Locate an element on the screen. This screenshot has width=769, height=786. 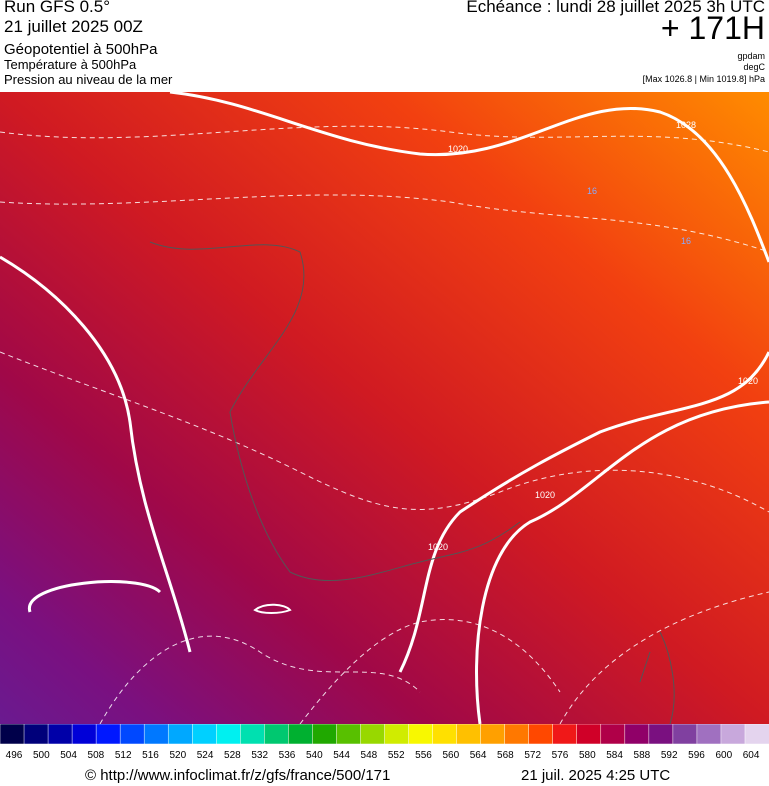
scale-label: 596 is located at coordinates (696, 755).